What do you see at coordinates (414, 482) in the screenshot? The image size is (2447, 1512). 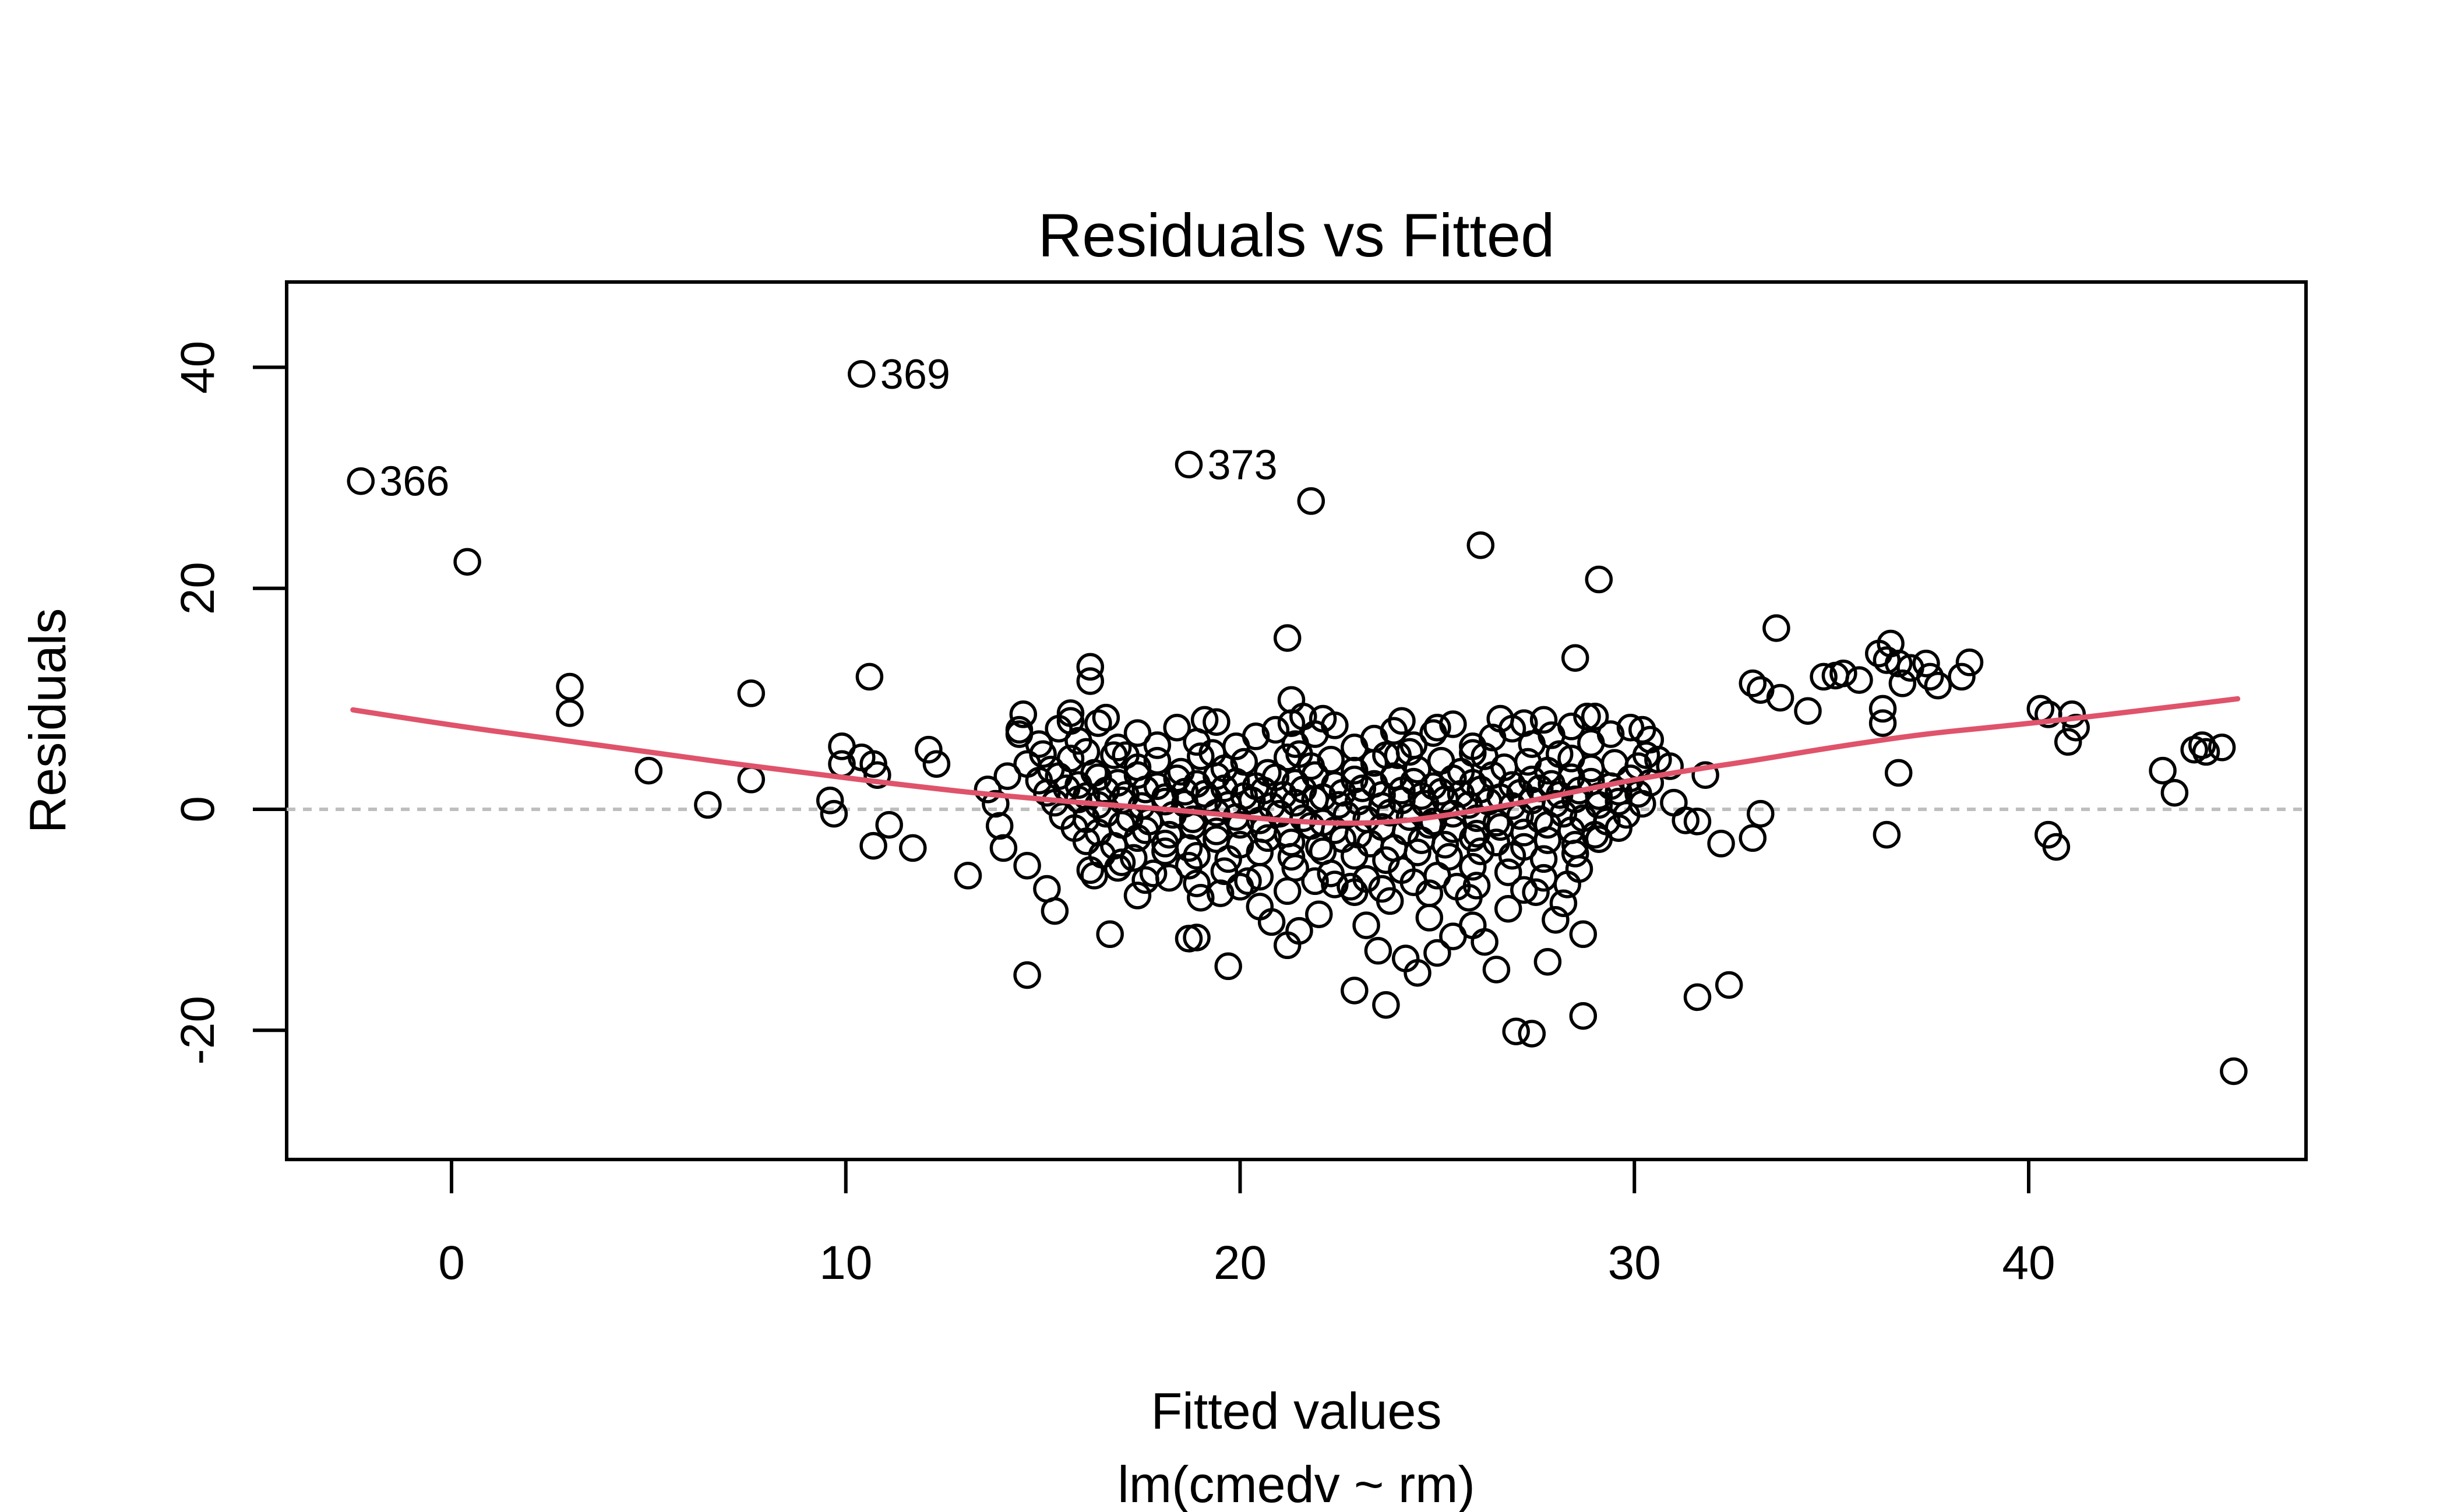 I see `outlier-point-label: 366` at bounding box center [414, 482].